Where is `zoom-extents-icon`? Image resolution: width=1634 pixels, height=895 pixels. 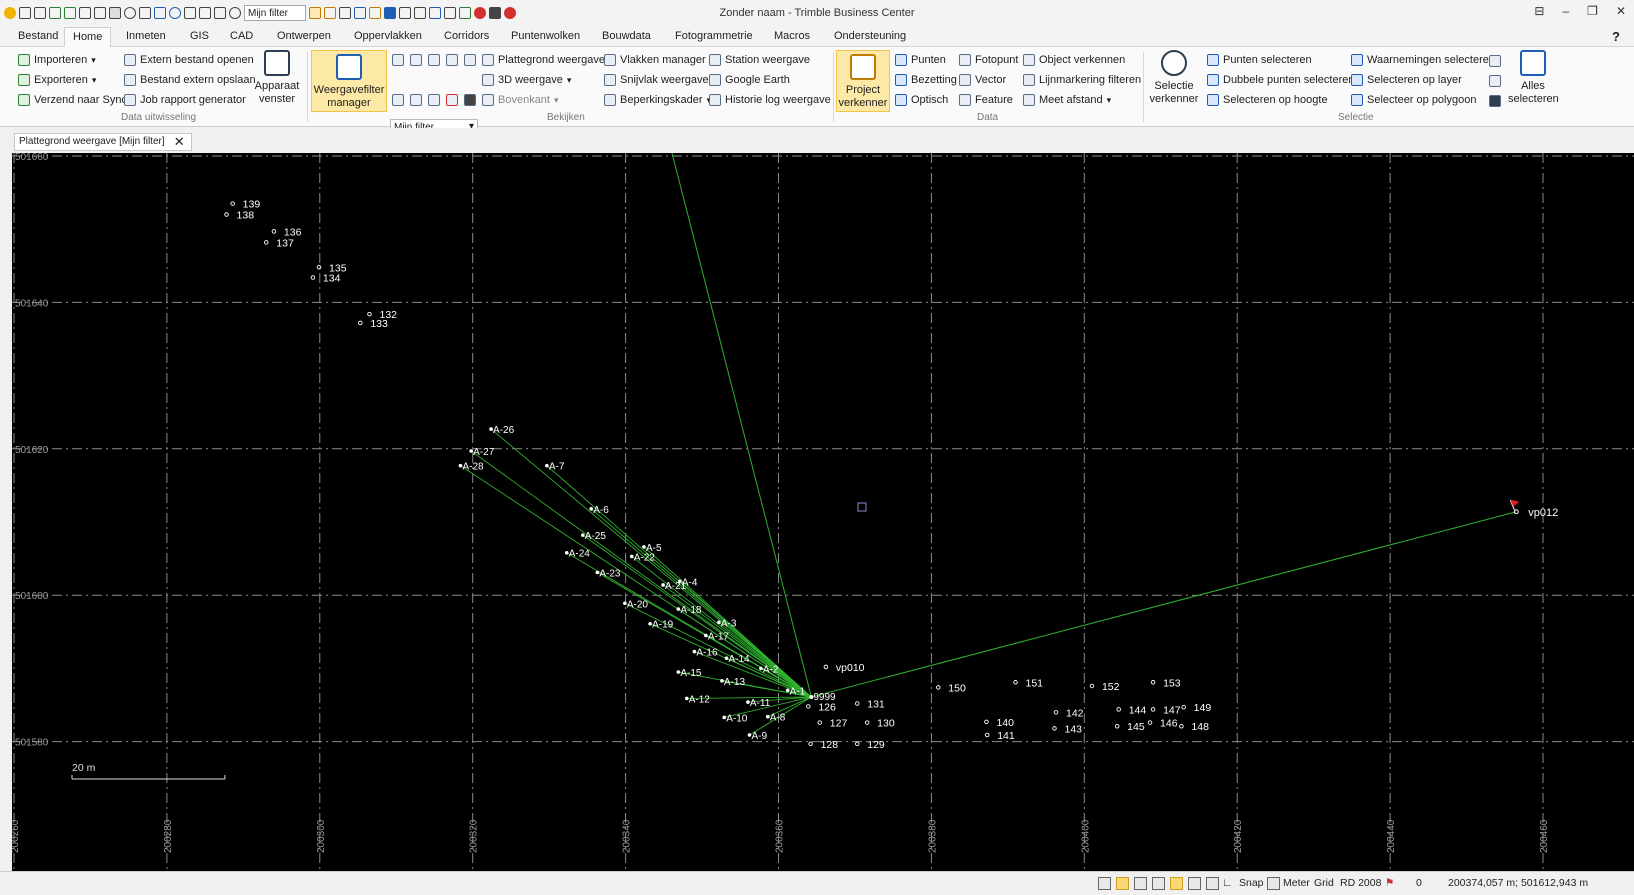
zoom-extents-icon is located at coordinates (434, 60).